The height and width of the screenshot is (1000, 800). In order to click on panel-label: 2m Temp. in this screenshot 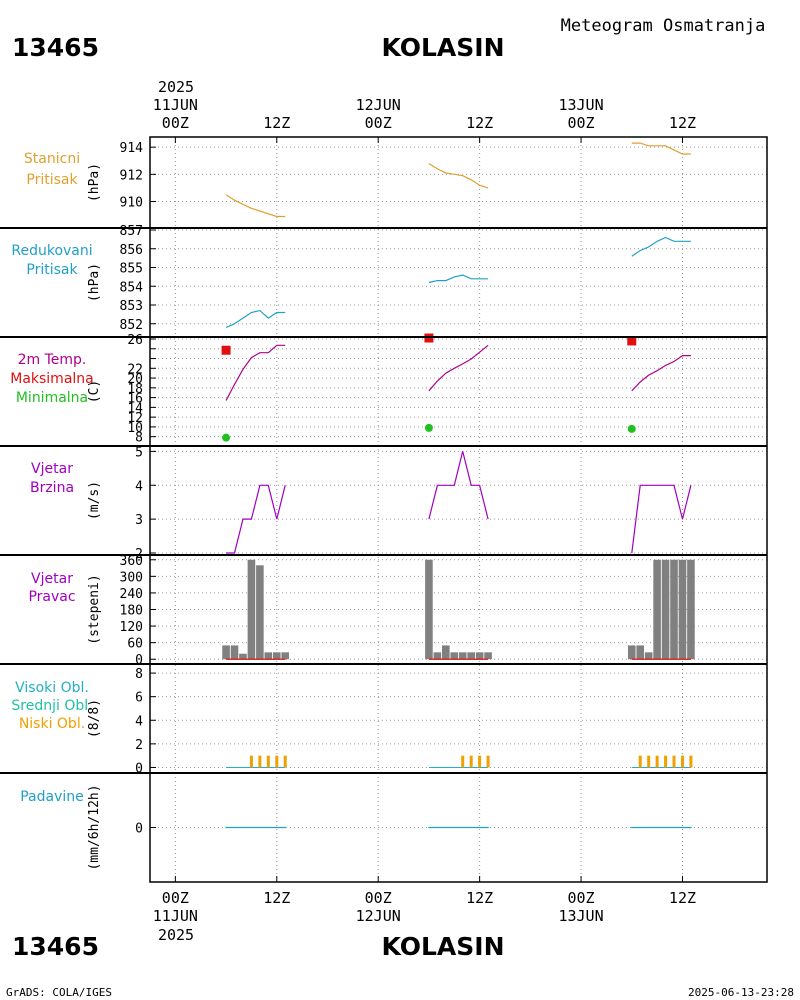, I will do `click(52, 360)`.